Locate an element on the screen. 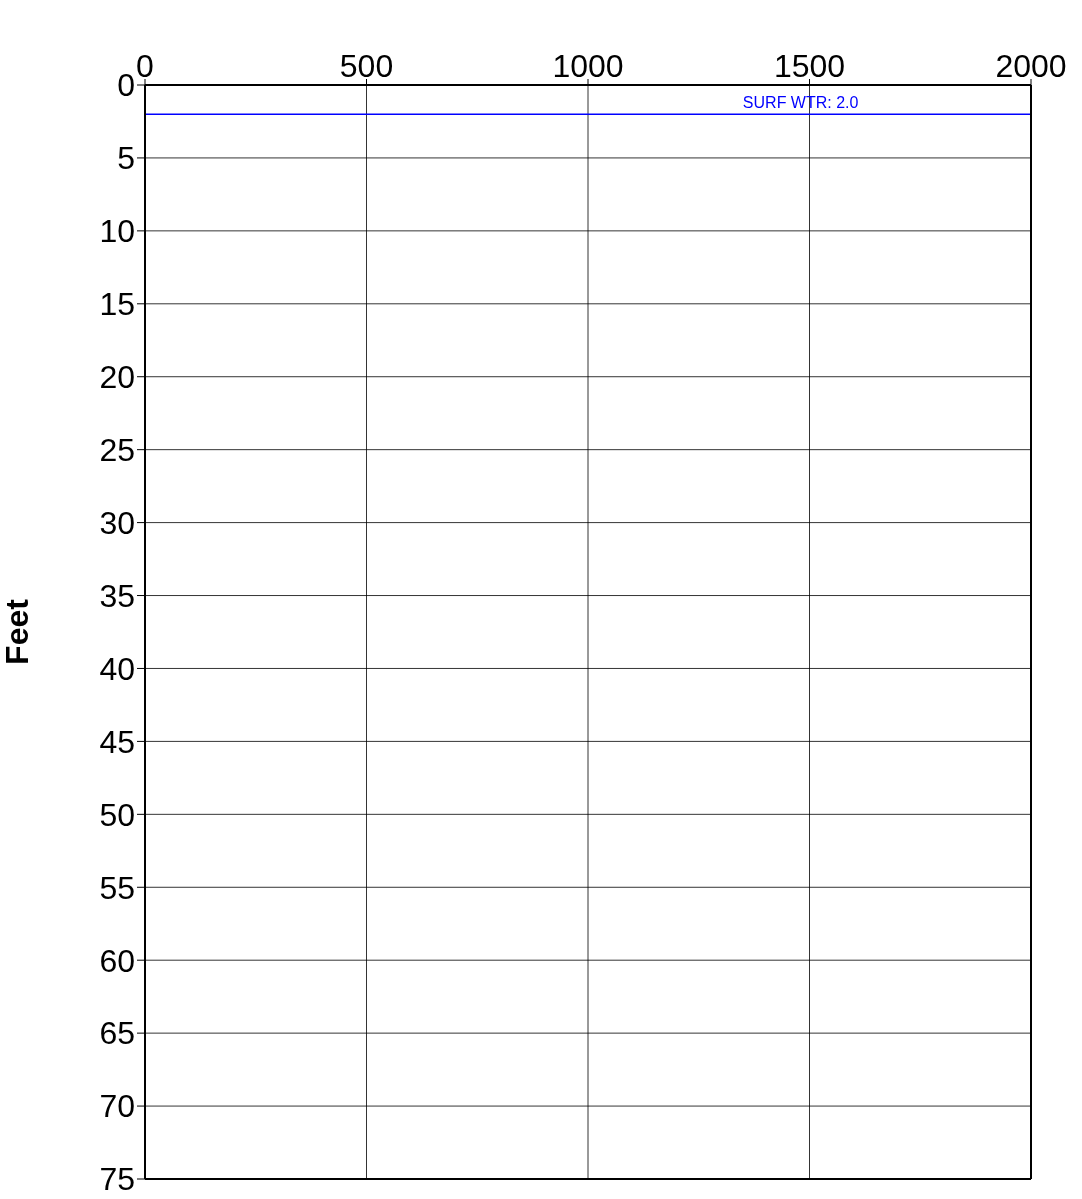 This screenshot has width=1082, height=1199. y-tick-label: 15 is located at coordinates (117, 304).